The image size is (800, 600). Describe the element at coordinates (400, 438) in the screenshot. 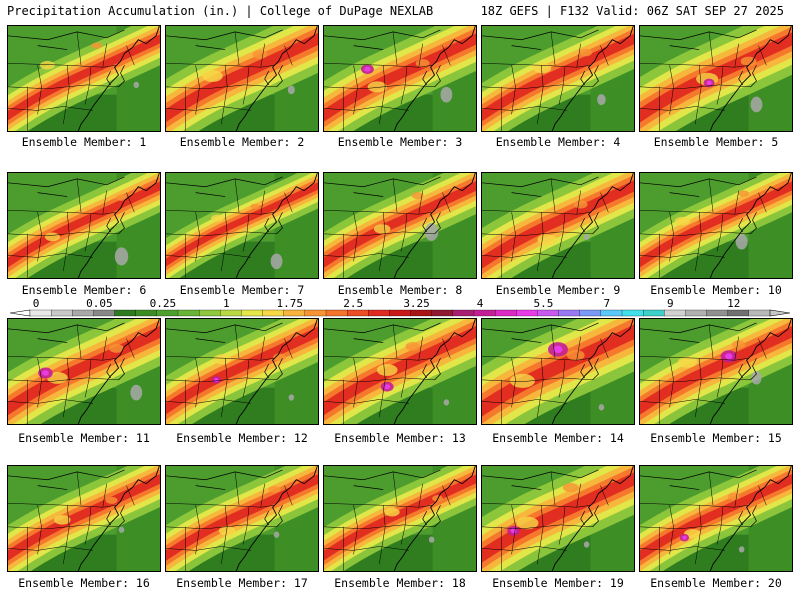

I see `ensemble-member-label: Ensemble Member: 13` at that location.